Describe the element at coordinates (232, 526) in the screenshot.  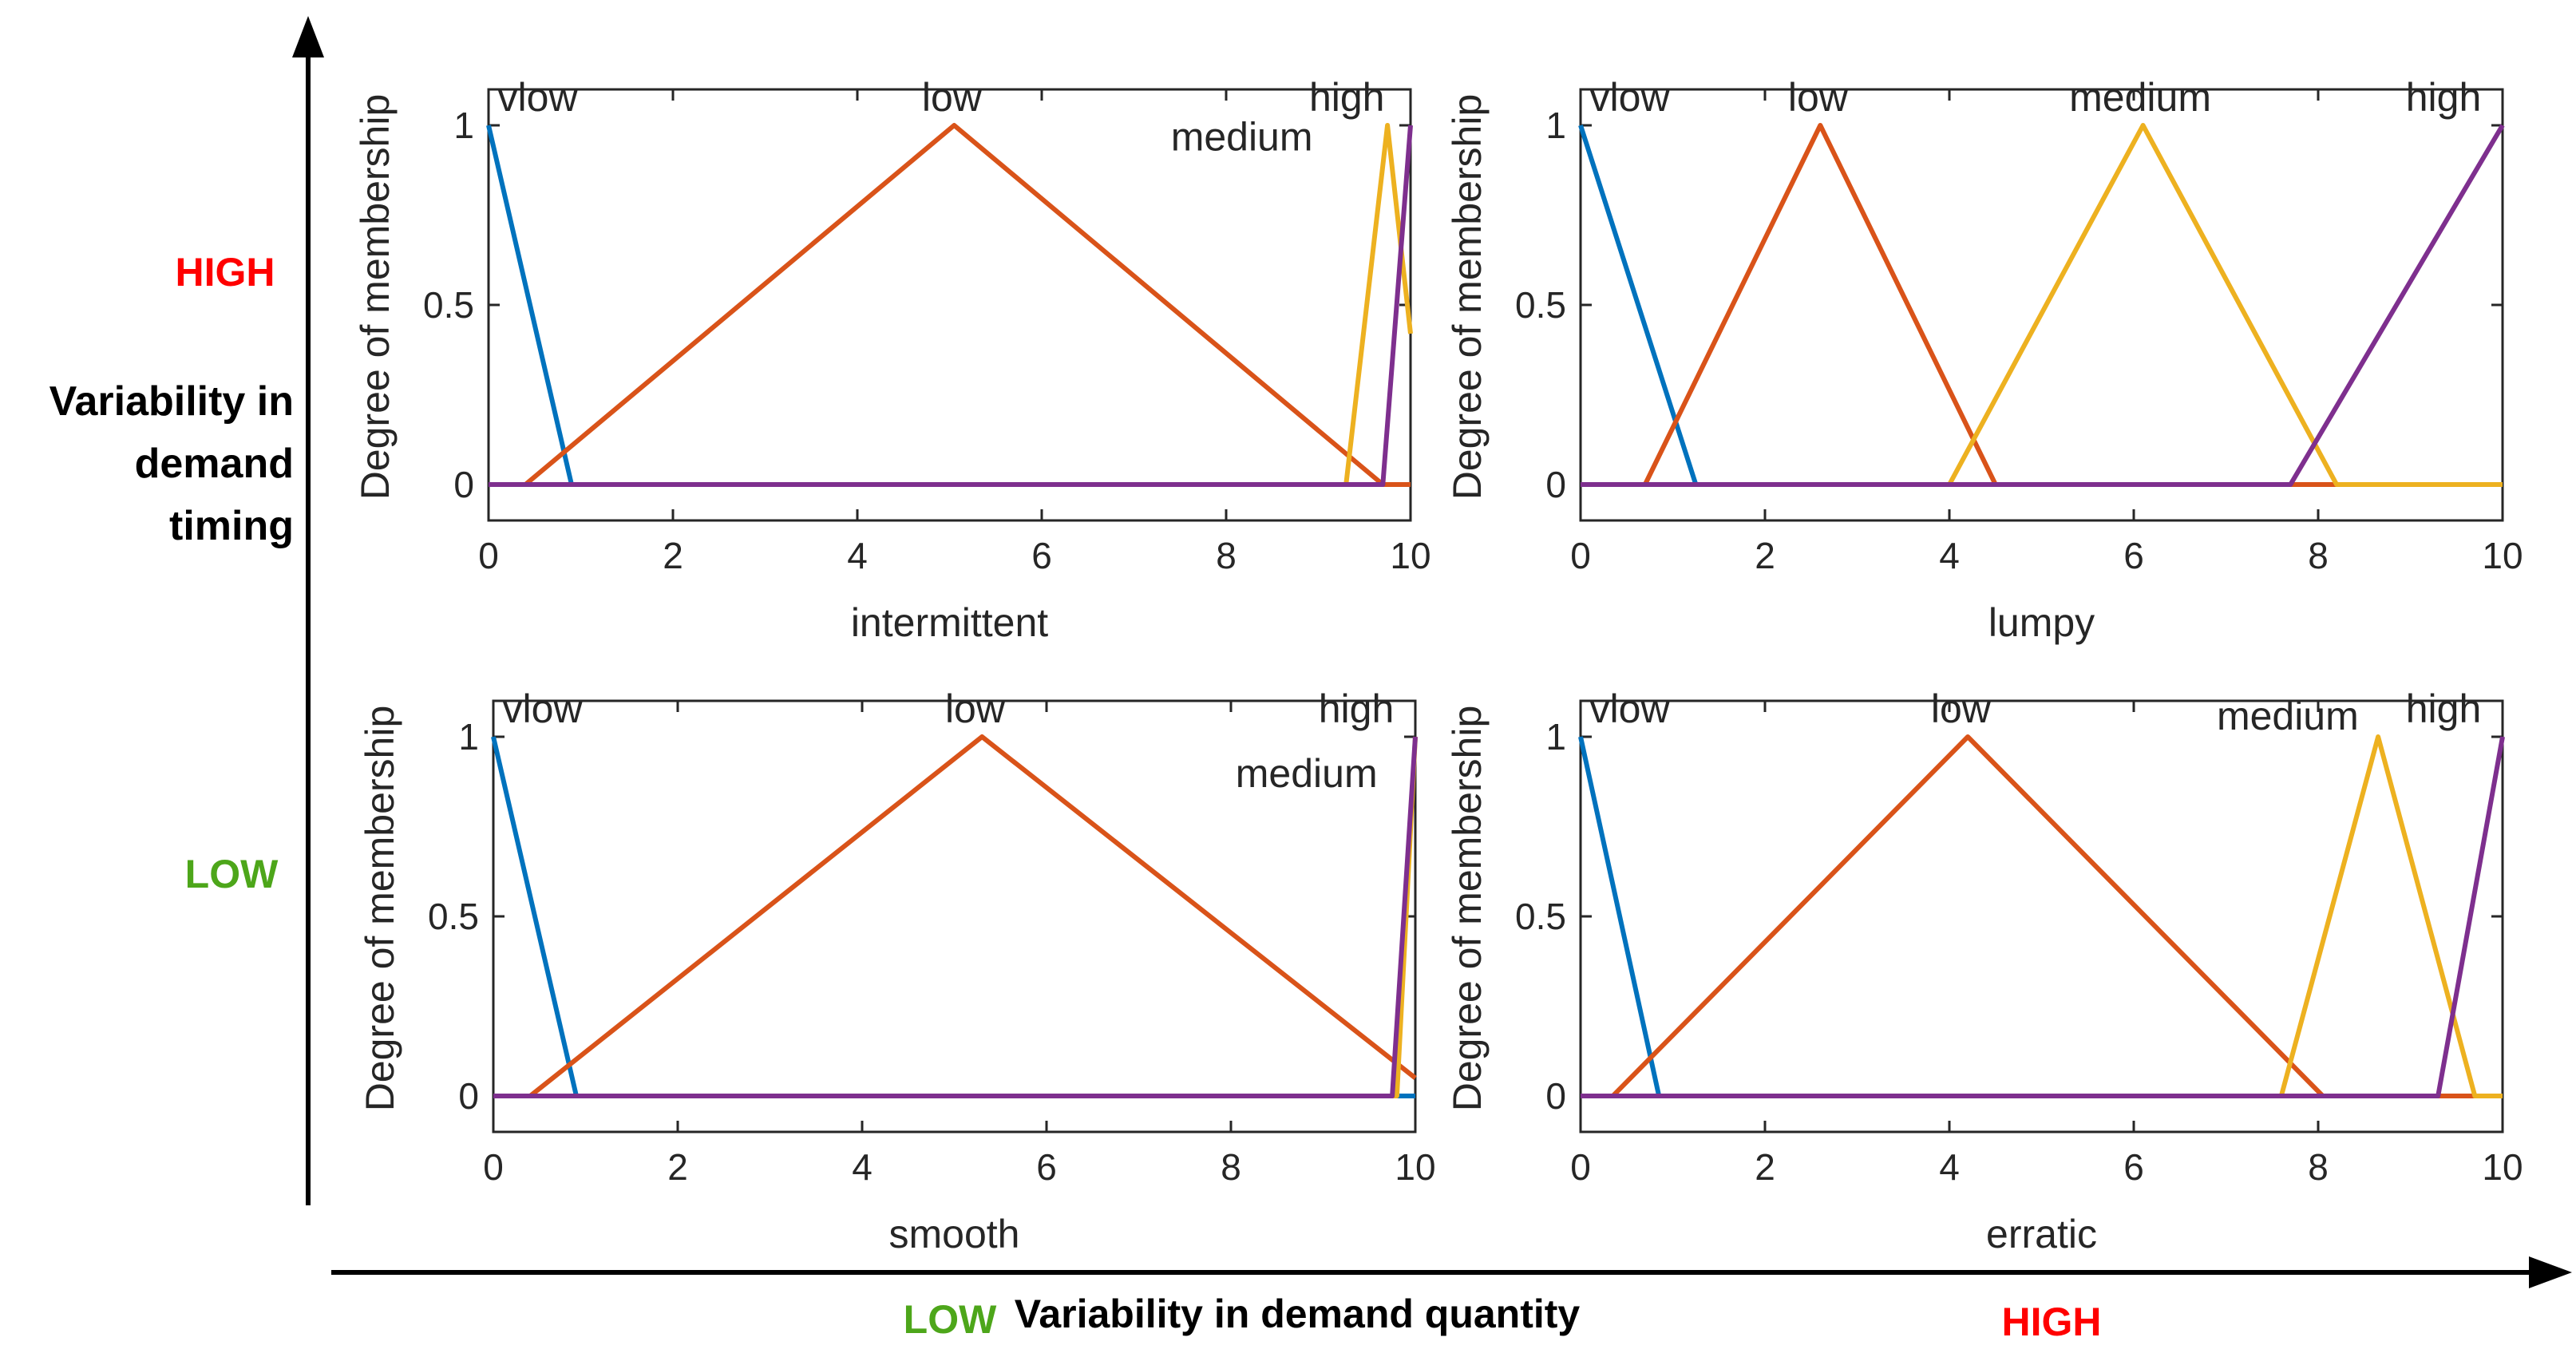
I see `y-arrow-label-line-3: timing` at that location.